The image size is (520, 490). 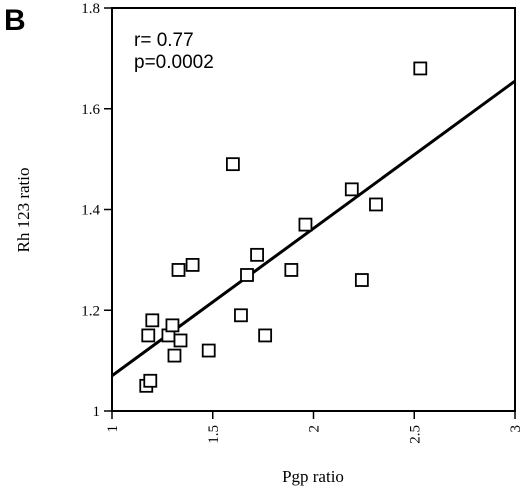 What do you see at coordinates (174, 62) in the screenshot?
I see `annotation-p-value: p=0.0002` at bounding box center [174, 62].